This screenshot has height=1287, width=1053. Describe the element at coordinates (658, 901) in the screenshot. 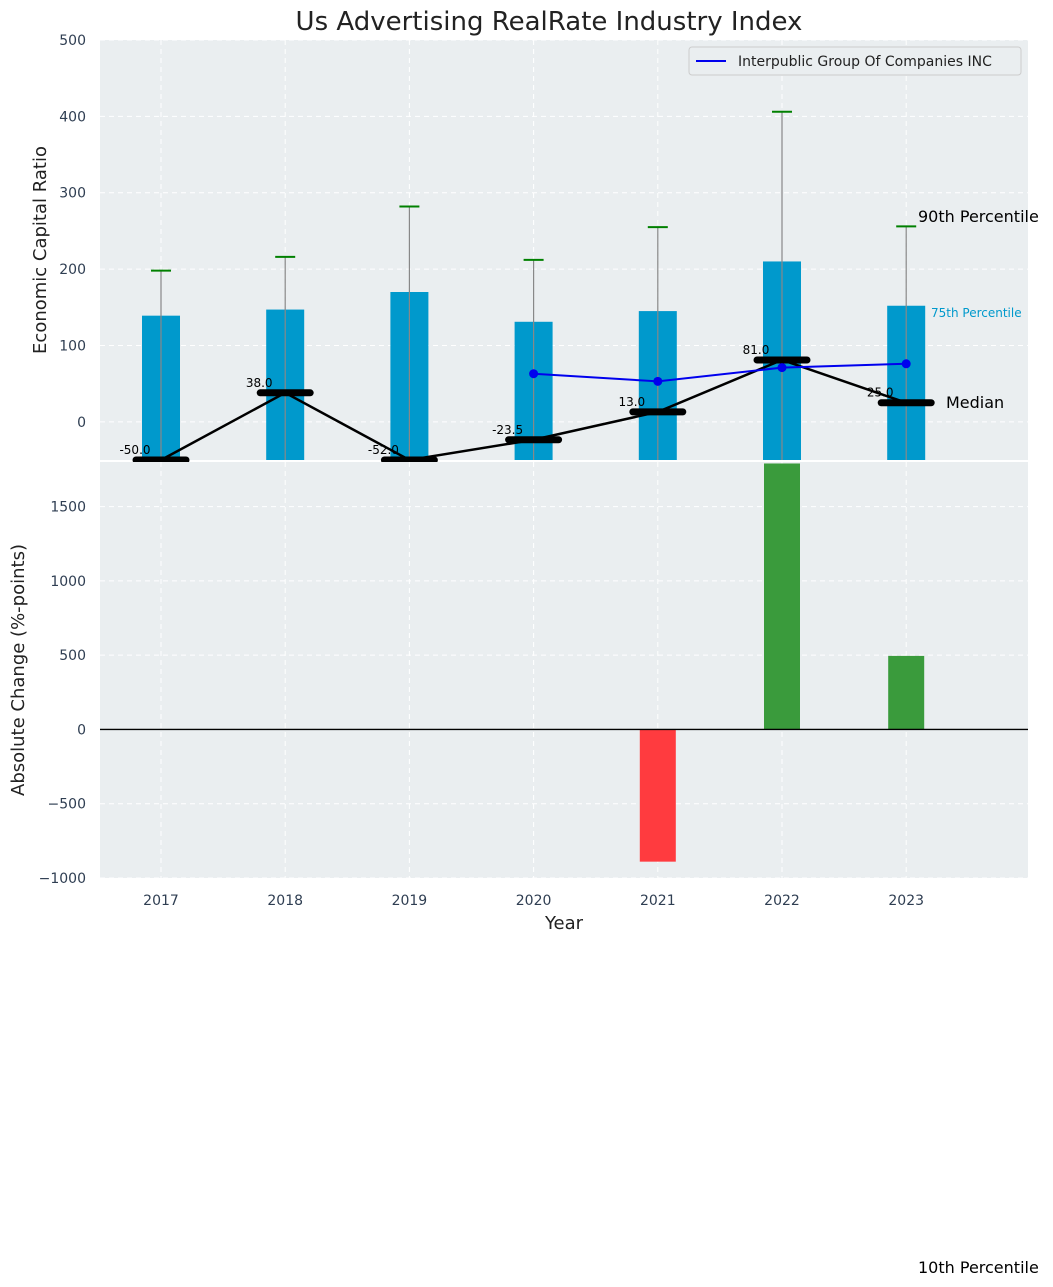

I see `x-tick-label-2021: 2021` at that location.